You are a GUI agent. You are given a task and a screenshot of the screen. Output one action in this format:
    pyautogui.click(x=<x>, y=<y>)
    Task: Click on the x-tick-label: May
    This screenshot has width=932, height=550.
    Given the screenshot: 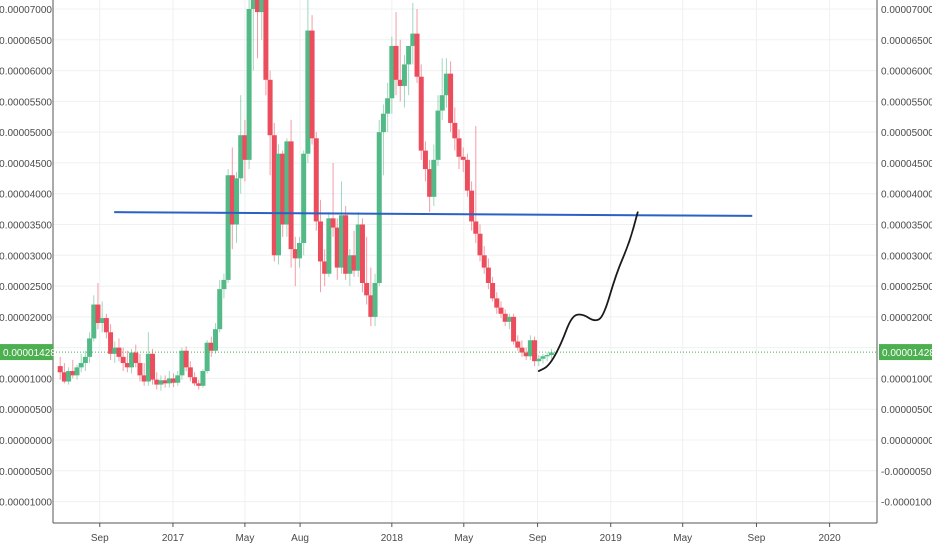 What is the action you would take?
    pyautogui.click(x=463, y=538)
    